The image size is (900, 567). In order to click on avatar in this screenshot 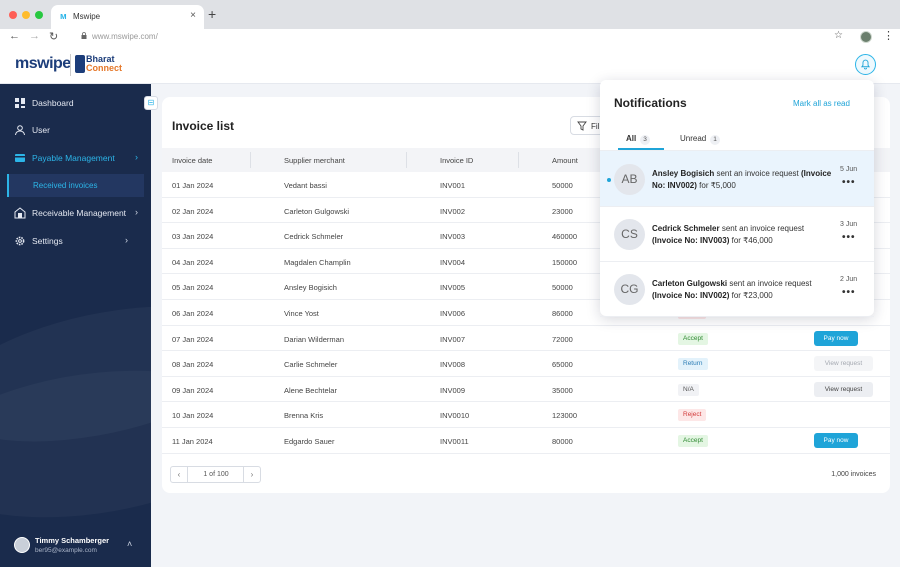, I will do `click(22, 545)`.